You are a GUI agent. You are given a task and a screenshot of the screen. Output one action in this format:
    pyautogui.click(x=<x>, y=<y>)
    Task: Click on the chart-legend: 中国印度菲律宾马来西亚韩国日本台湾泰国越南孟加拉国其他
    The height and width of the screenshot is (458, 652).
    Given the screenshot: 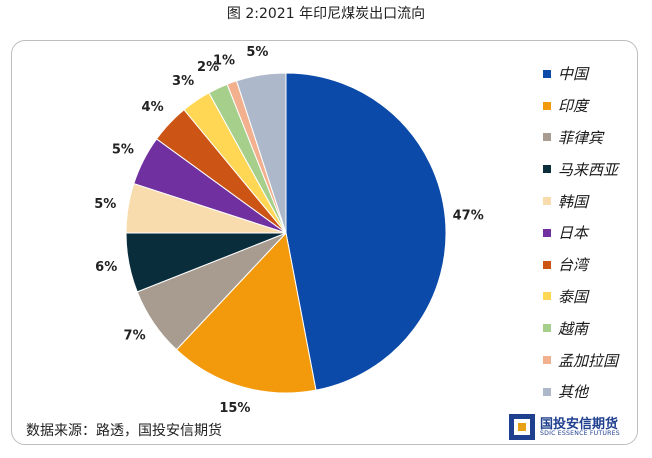 What is the action you would take?
    pyautogui.click(x=580, y=233)
    